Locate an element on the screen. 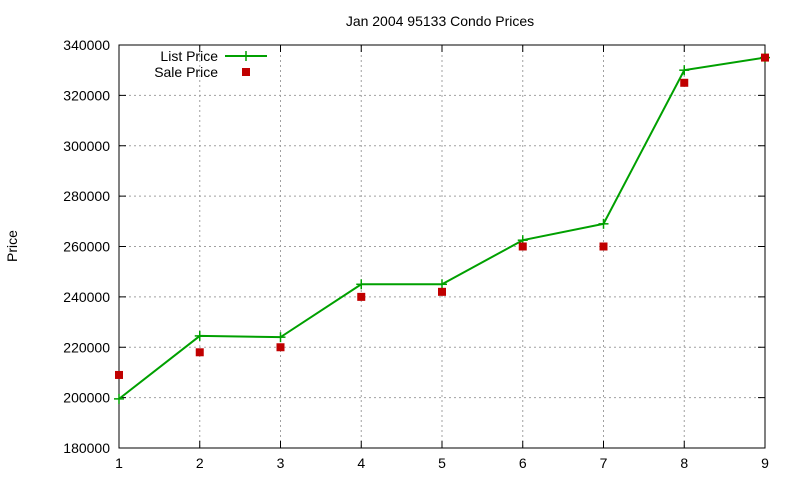 This screenshot has height=480, width=800. x-tick-label: 4 is located at coordinates (361, 463).